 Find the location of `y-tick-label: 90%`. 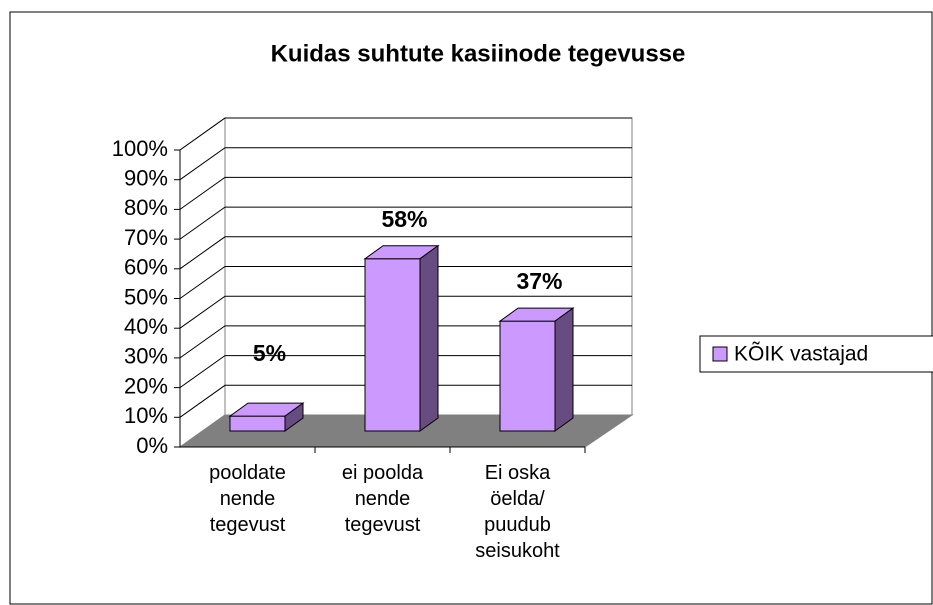

y-tick-label: 90% is located at coordinates (146, 178).